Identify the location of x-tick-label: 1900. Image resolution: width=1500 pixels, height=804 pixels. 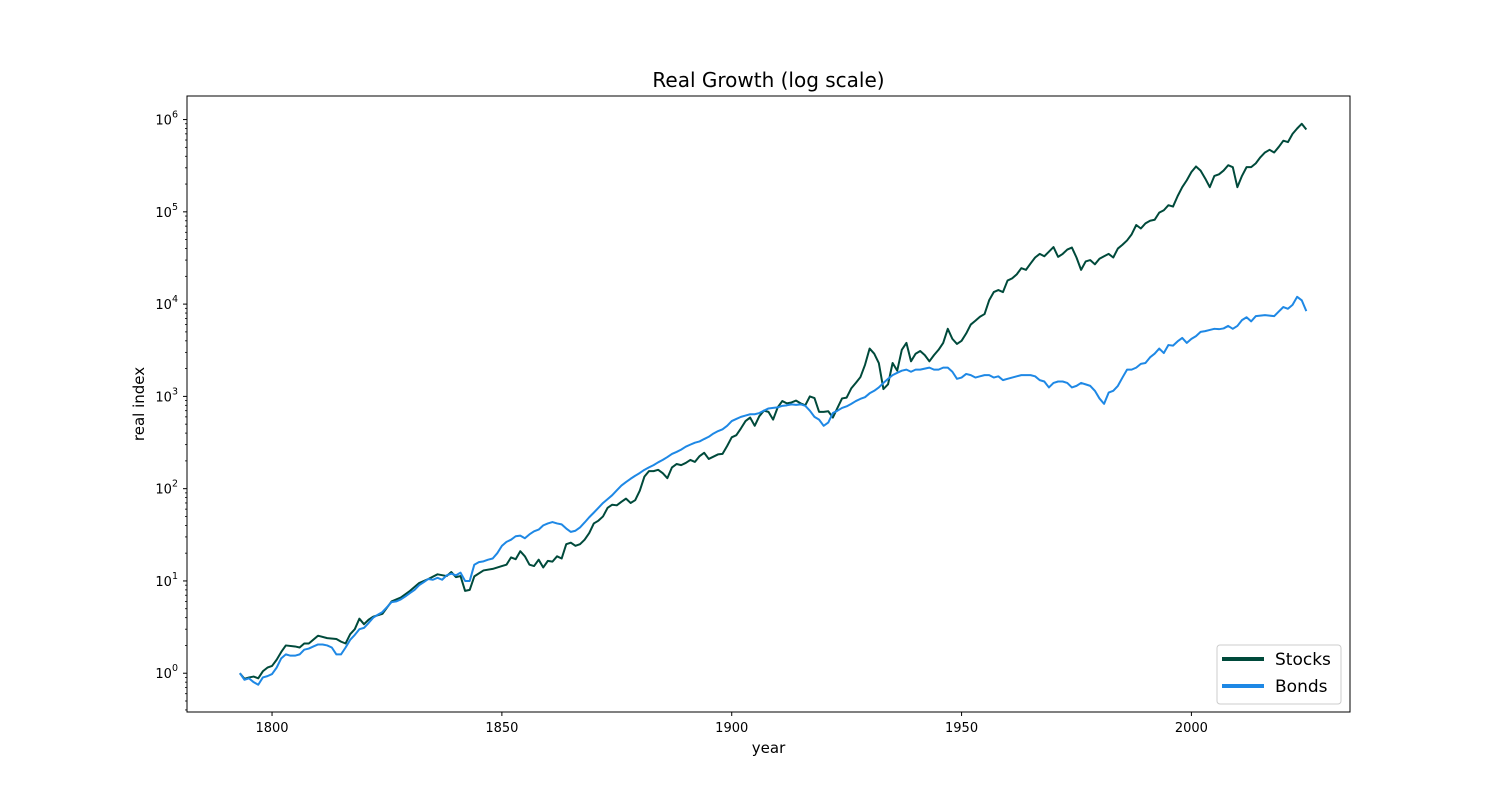
(731, 728).